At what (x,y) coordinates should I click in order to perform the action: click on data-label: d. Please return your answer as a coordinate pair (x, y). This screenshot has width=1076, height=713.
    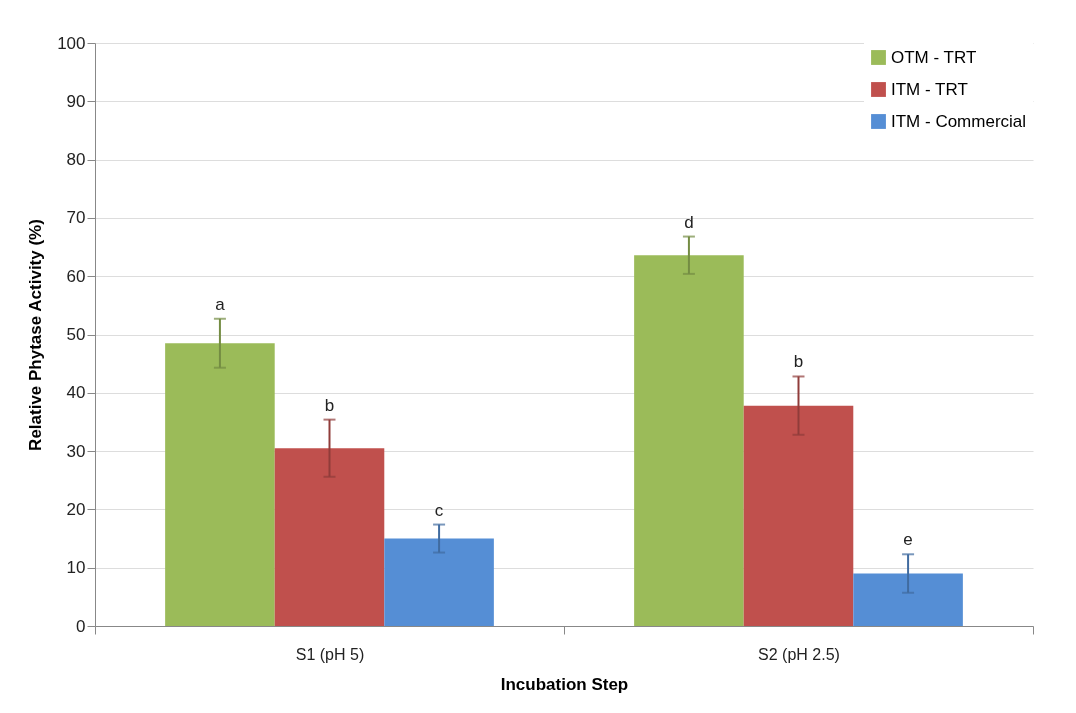
    Looking at the image, I should click on (689, 222).